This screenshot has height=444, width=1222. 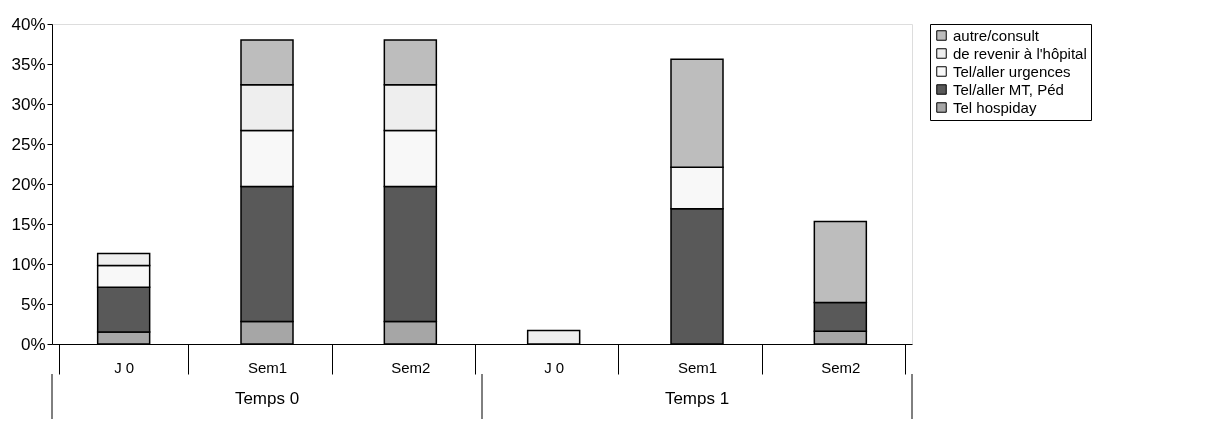 What do you see at coordinates (28, 264) in the screenshot?
I see `y-tick-label: 10%` at bounding box center [28, 264].